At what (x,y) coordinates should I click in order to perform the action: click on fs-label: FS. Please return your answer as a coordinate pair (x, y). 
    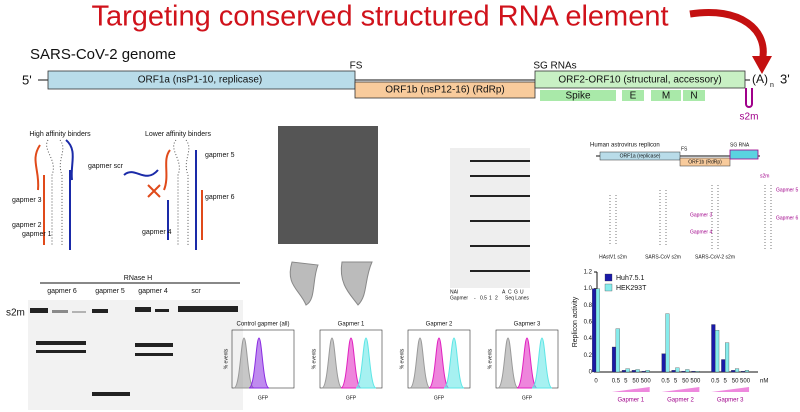
    Looking at the image, I should click on (356, 66).